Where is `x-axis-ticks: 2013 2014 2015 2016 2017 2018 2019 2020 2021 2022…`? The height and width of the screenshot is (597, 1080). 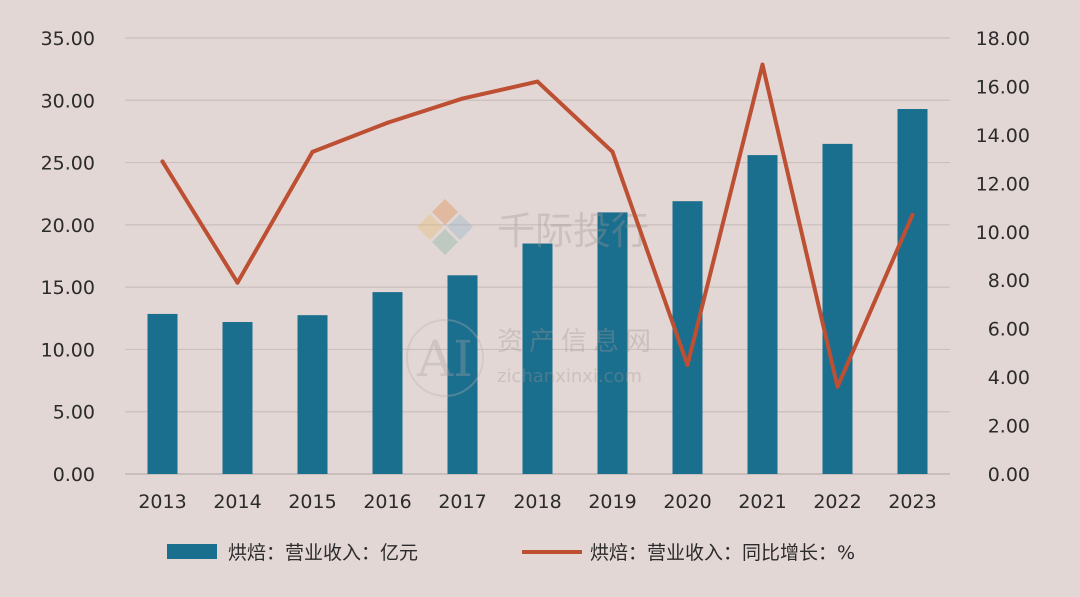
x-axis-ticks: 2013 2014 2015 2016 2017 2018 2019 2020 2021 2022… is located at coordinates (537, 502).